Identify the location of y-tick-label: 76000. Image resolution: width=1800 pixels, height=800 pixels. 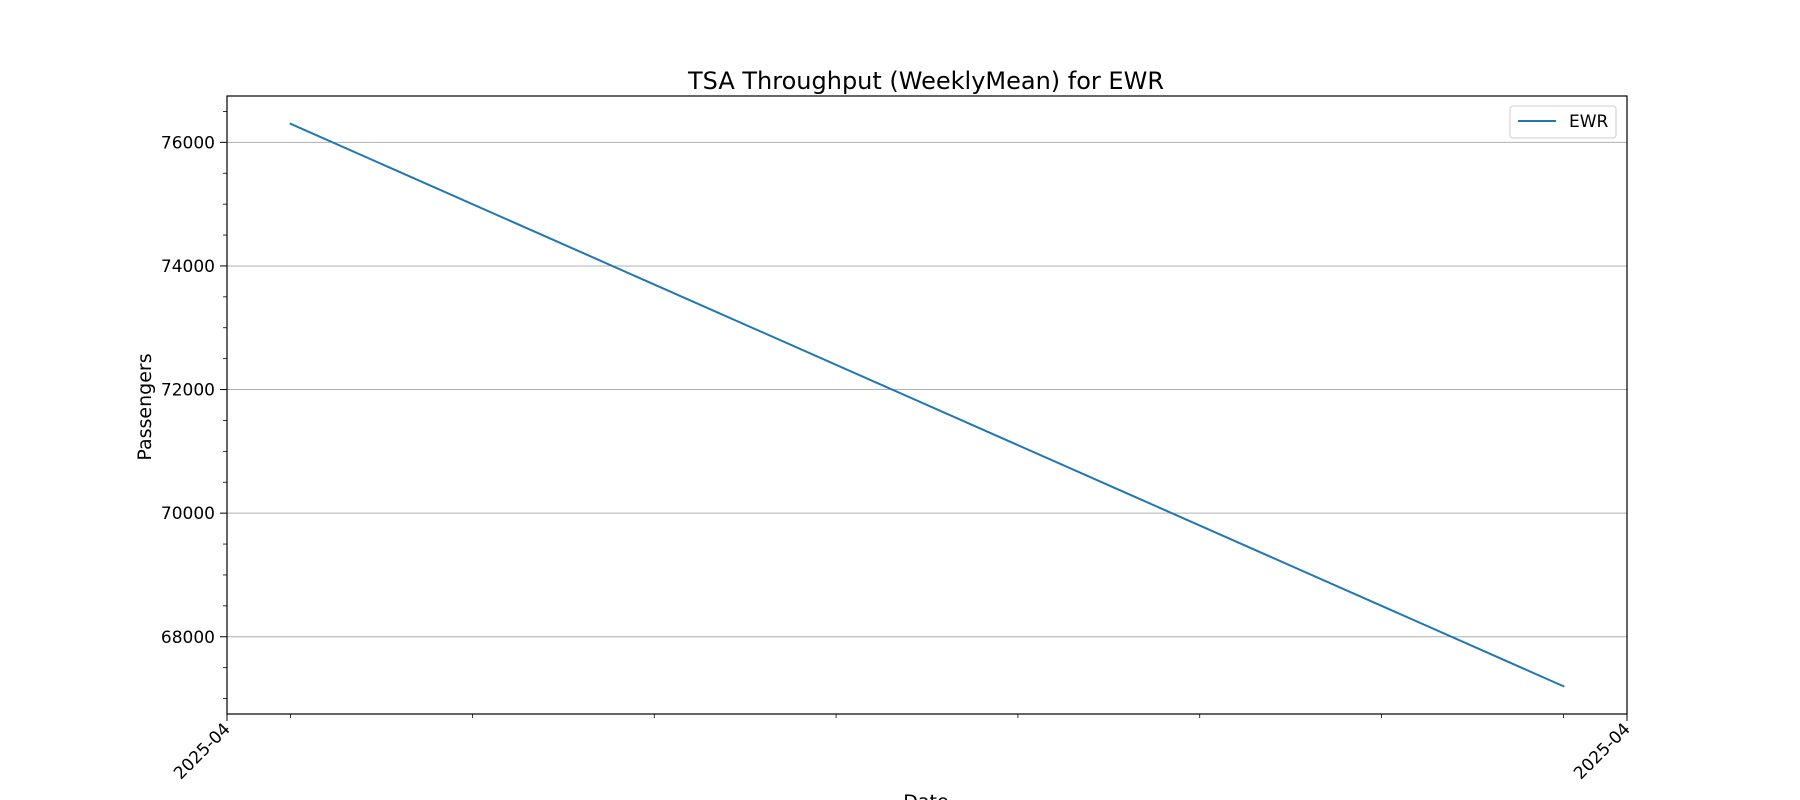
(188, 143).